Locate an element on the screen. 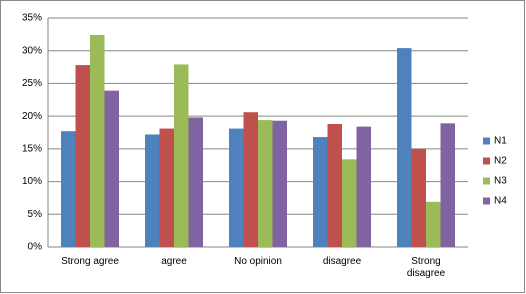 This screenshot has height=294, width=526. y-tick-label: 25% is located at coordinates (32, 83).